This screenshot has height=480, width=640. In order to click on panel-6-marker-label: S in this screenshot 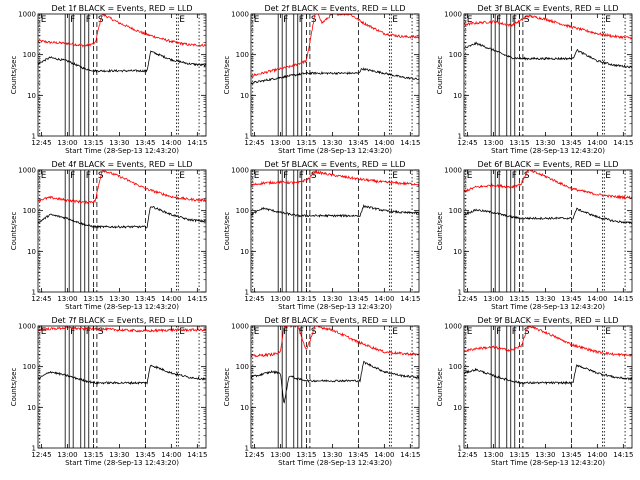, I will do `click(527, 176)`.